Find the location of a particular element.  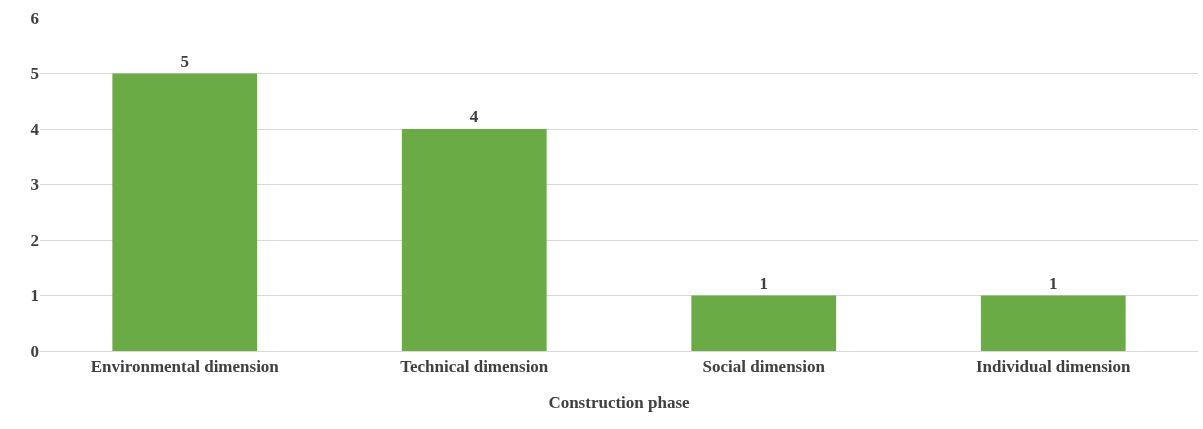

y-tick-label: 3 is located at coordinates (34, 185).